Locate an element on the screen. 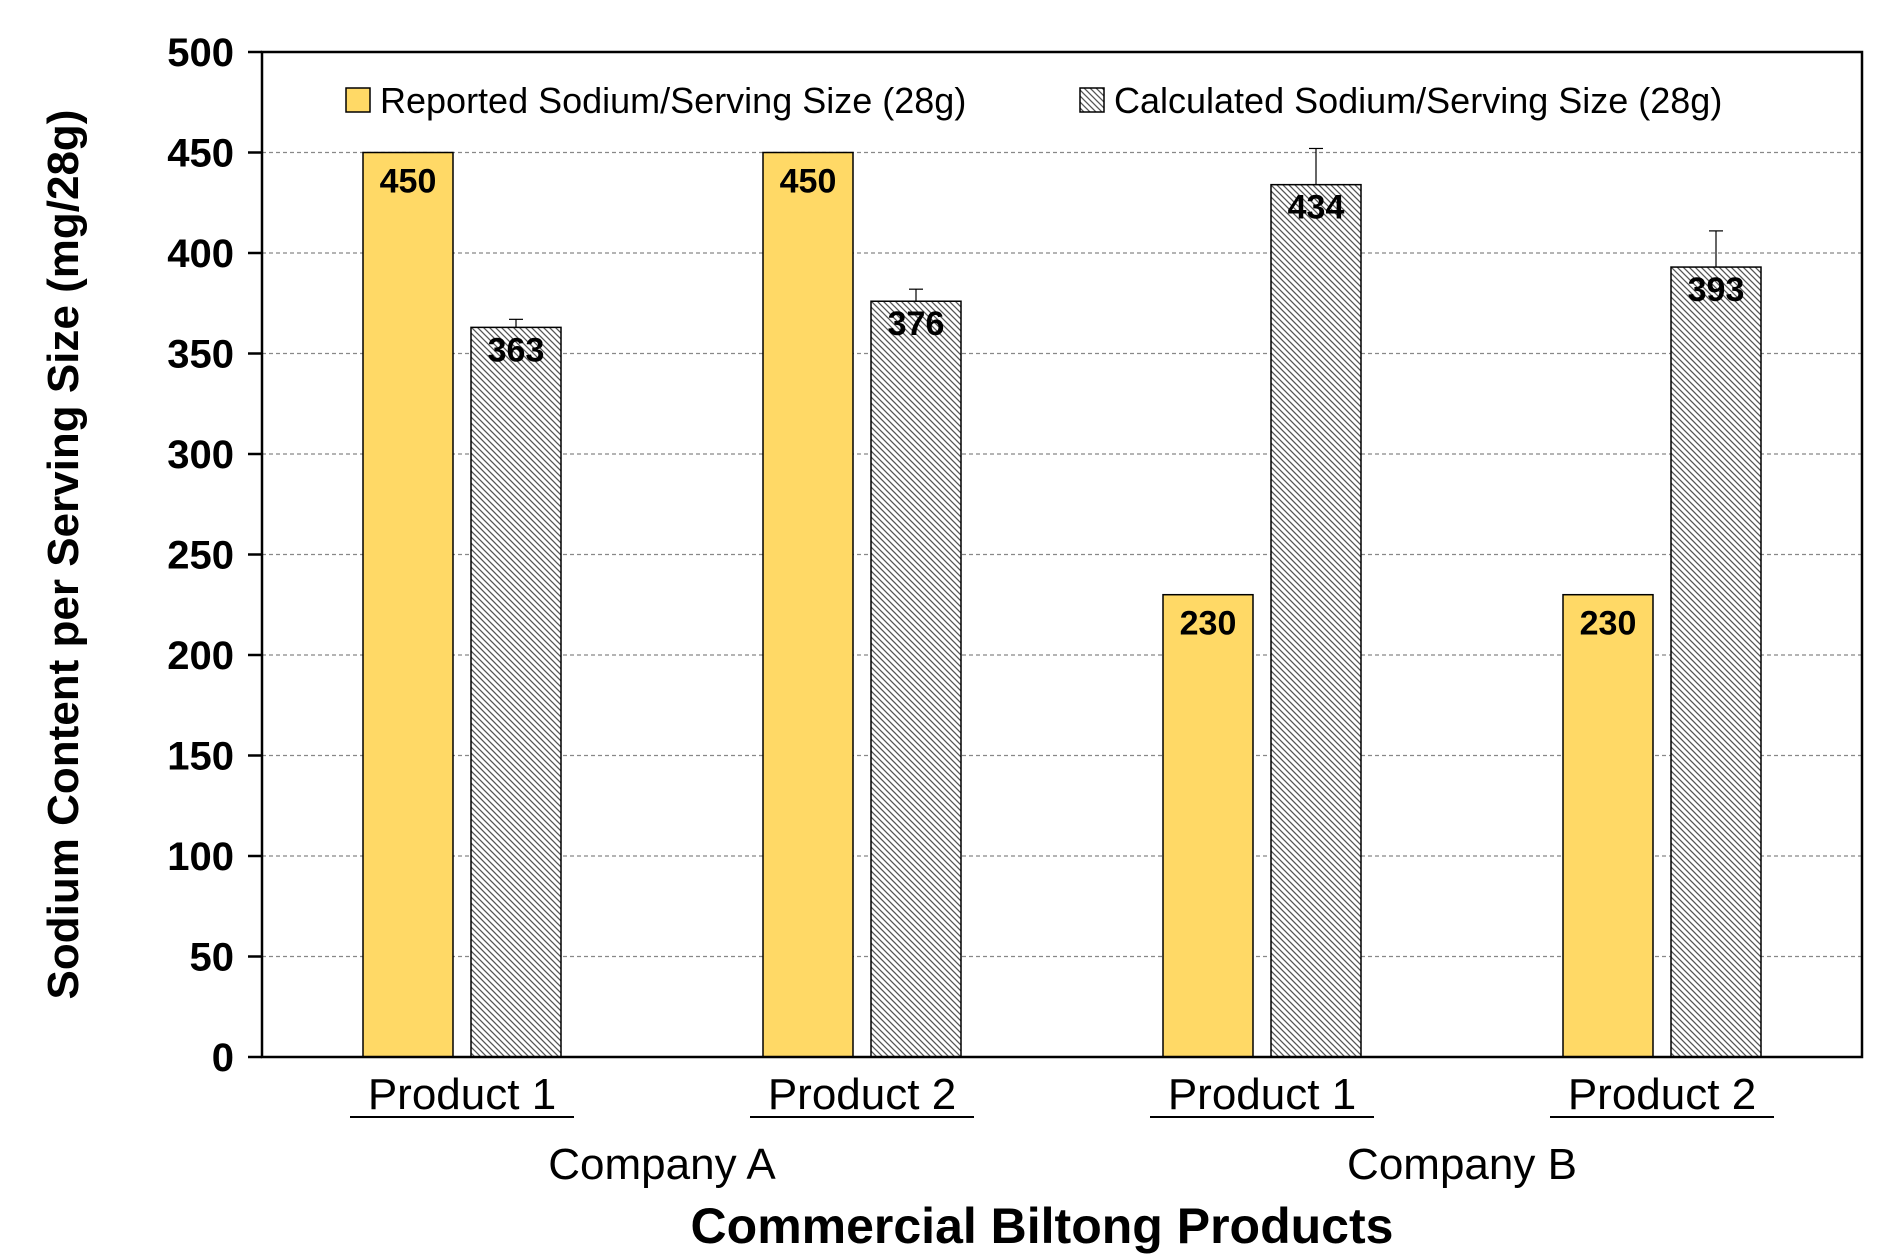 This screenshot has width=1877, height=1259. y-tick-label: 500 is located at coordinates (200, 53).